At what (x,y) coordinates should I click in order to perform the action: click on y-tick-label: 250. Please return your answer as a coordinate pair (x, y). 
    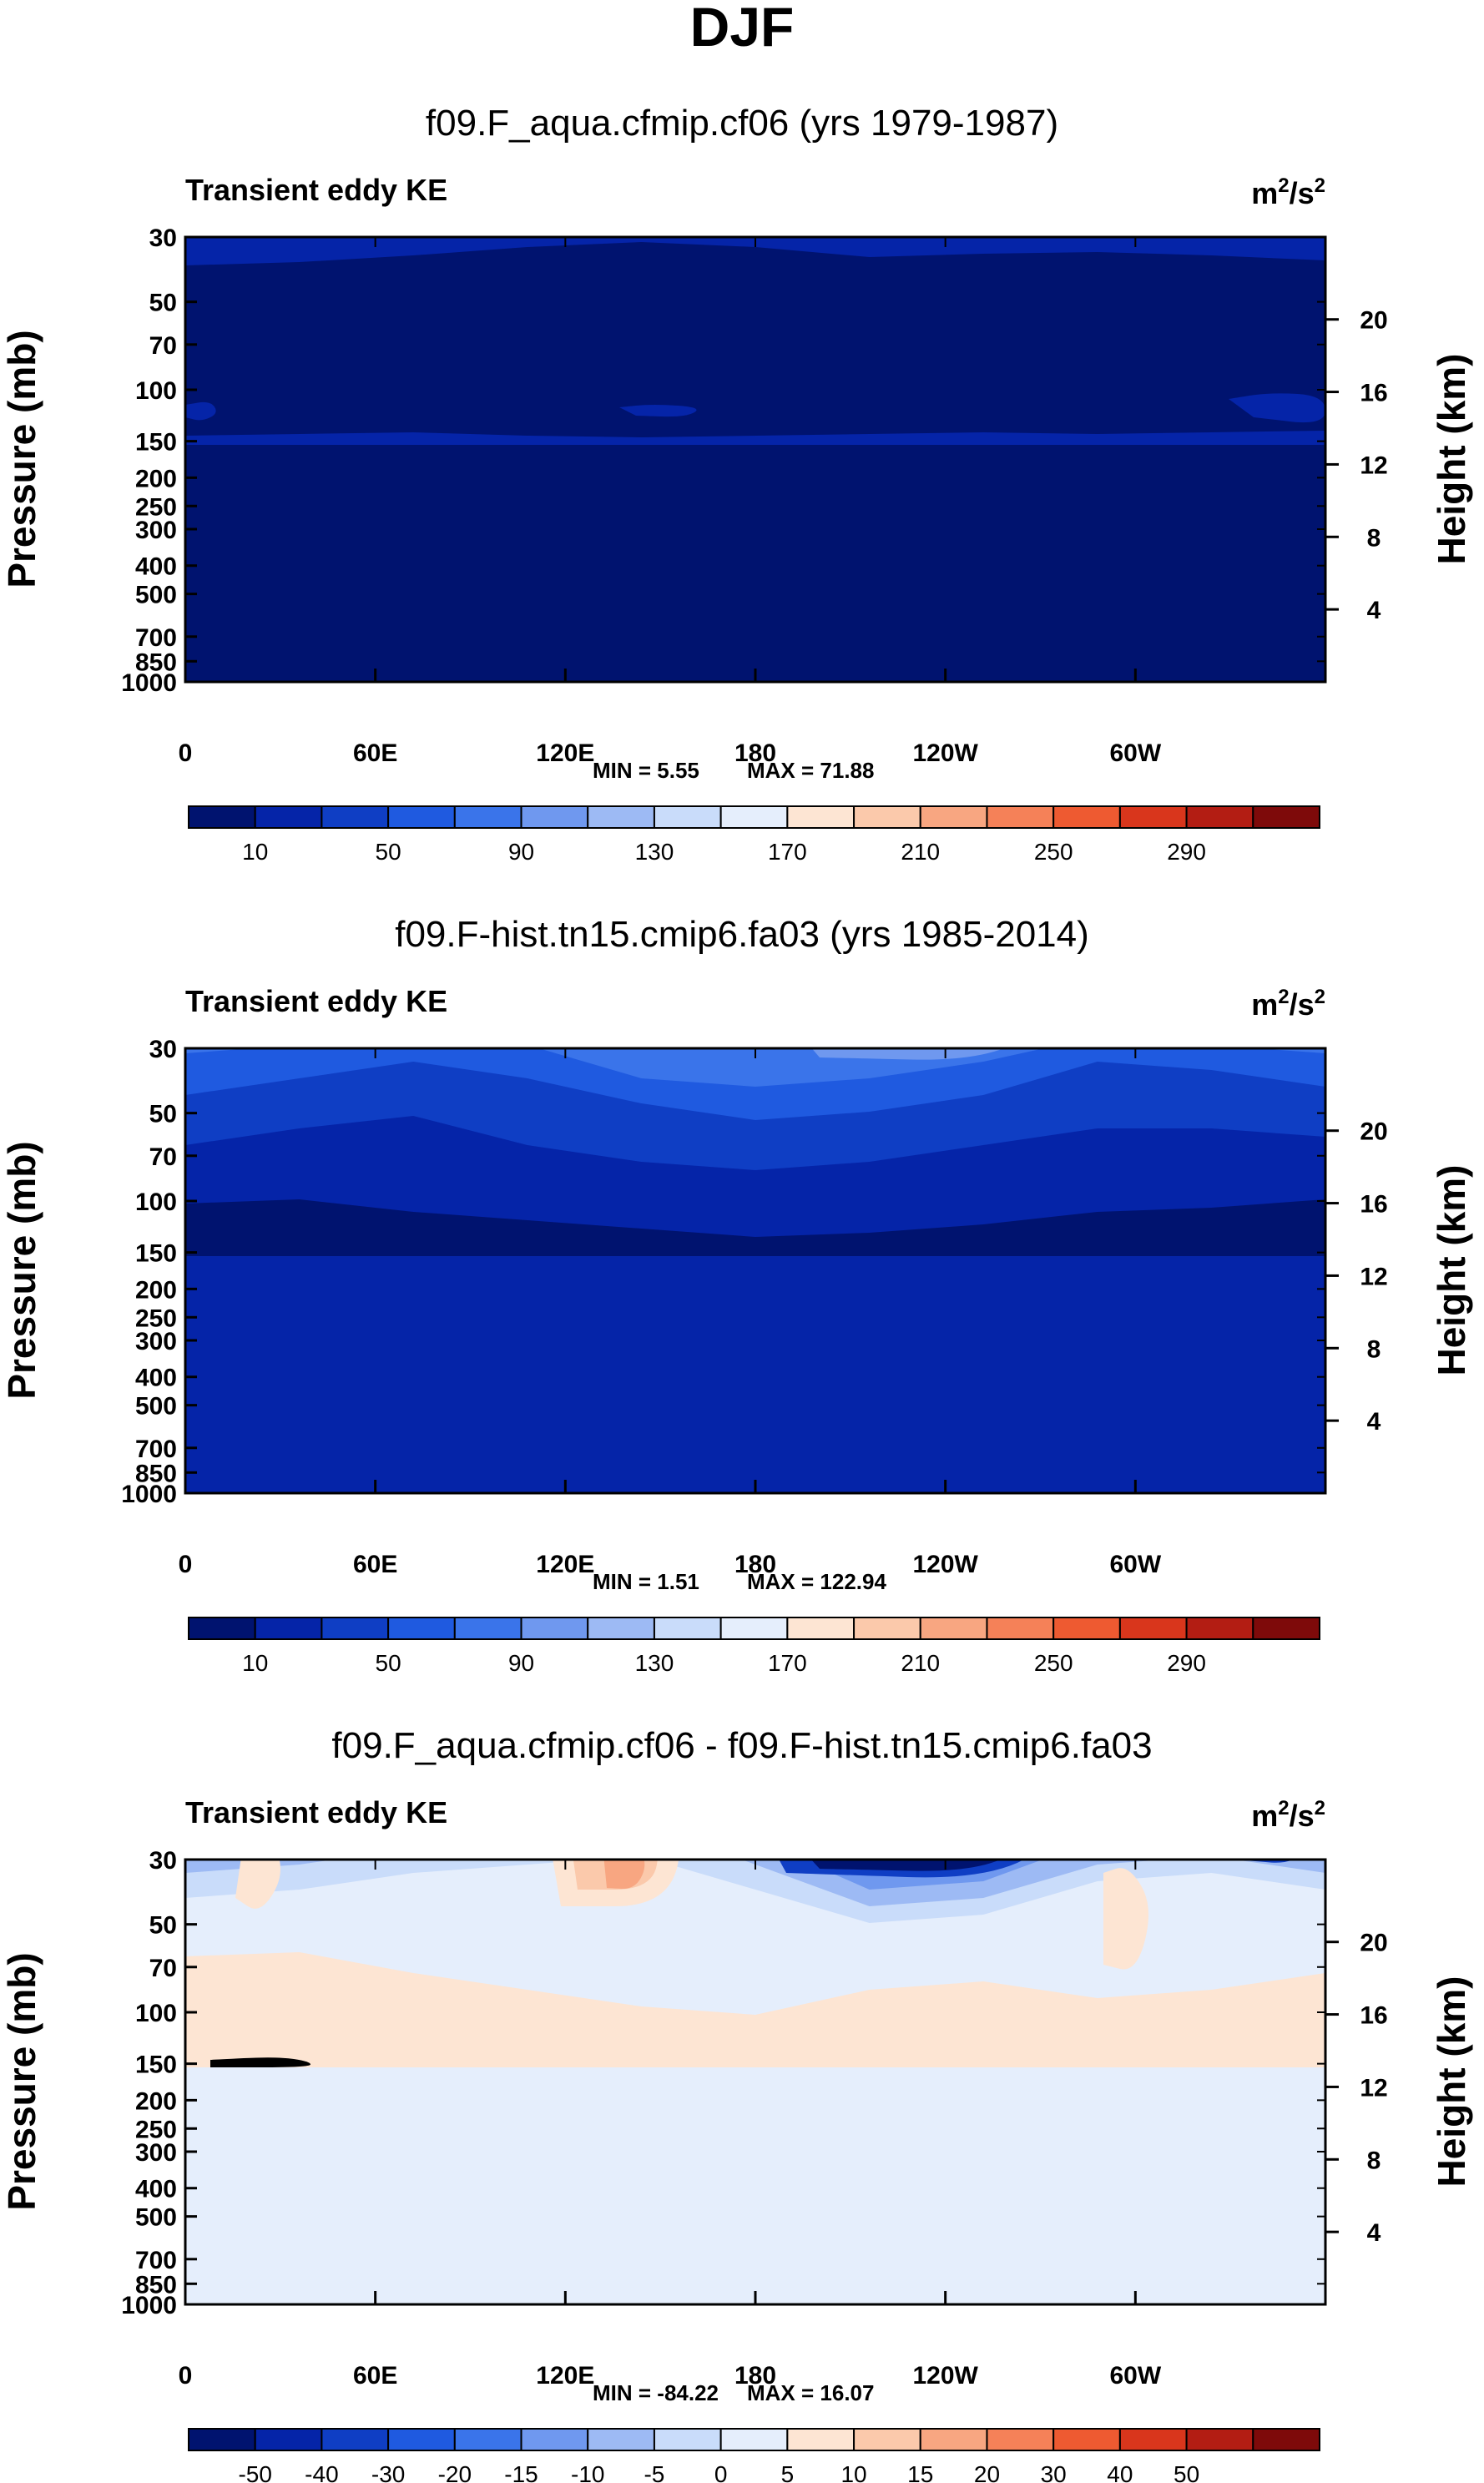
    Looking at the image, I should click on (156, 507).